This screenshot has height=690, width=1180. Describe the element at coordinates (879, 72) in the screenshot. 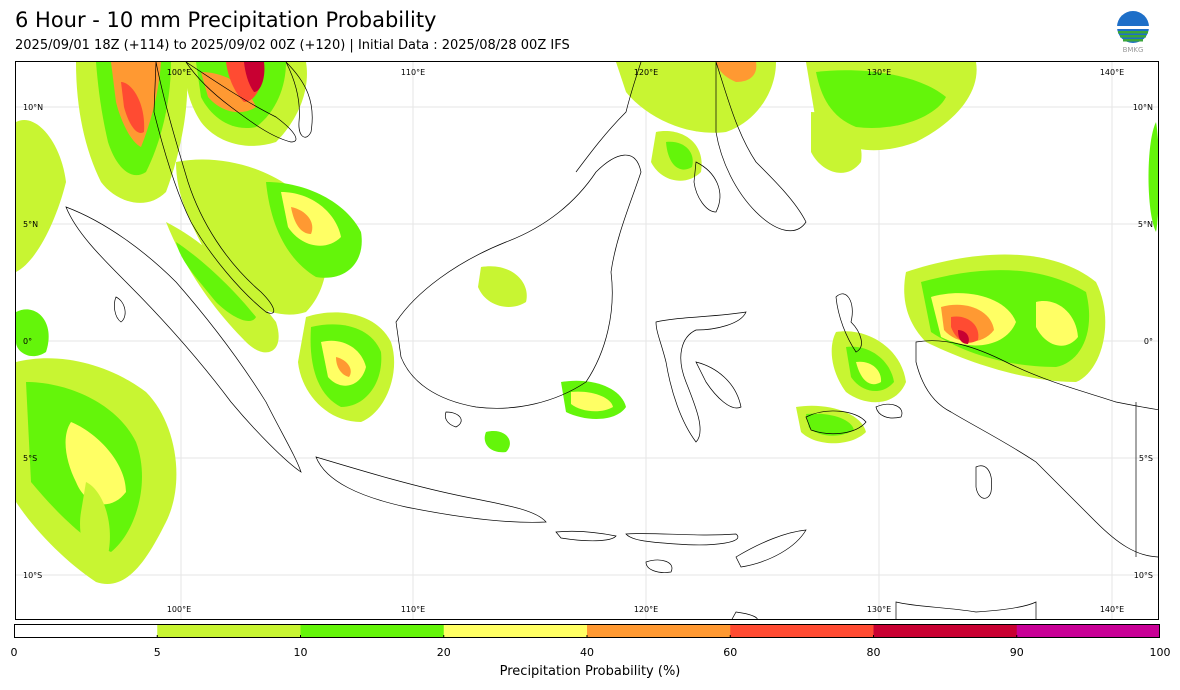

I see `lon-label-130e-top: 130°E` at that location.